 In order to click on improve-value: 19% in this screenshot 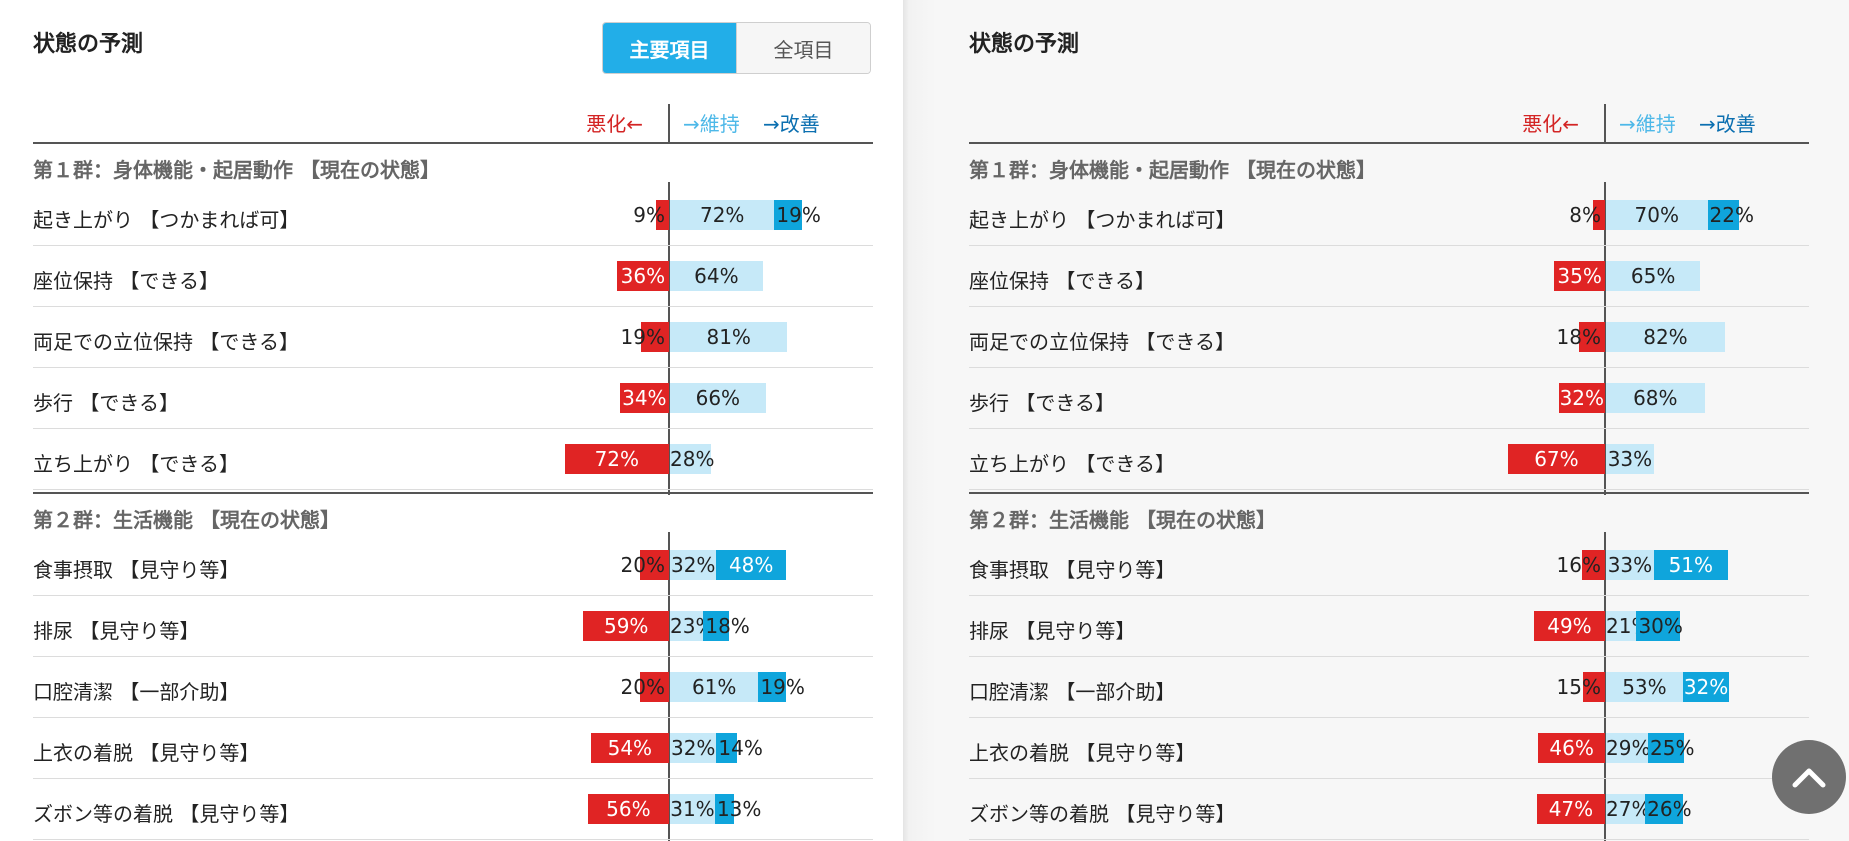, I will do `click(798, 215)`.